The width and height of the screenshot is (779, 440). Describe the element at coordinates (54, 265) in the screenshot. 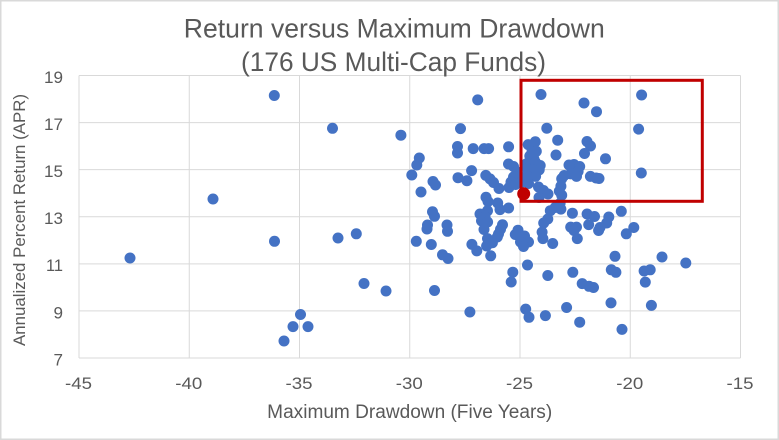

I see `svg-text: 11` at that location.